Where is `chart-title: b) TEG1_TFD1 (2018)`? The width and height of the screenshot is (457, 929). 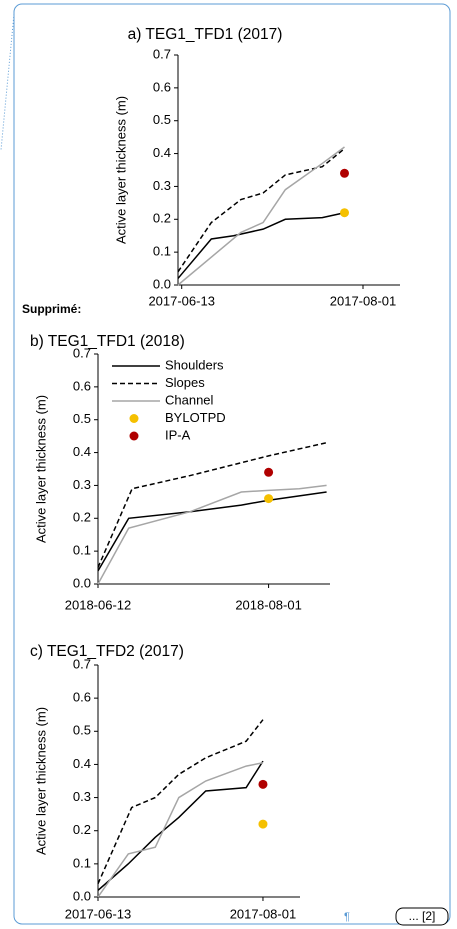 chart-title: b) TEG1_TFD1 (2018) is located at coordinates (107, 341).